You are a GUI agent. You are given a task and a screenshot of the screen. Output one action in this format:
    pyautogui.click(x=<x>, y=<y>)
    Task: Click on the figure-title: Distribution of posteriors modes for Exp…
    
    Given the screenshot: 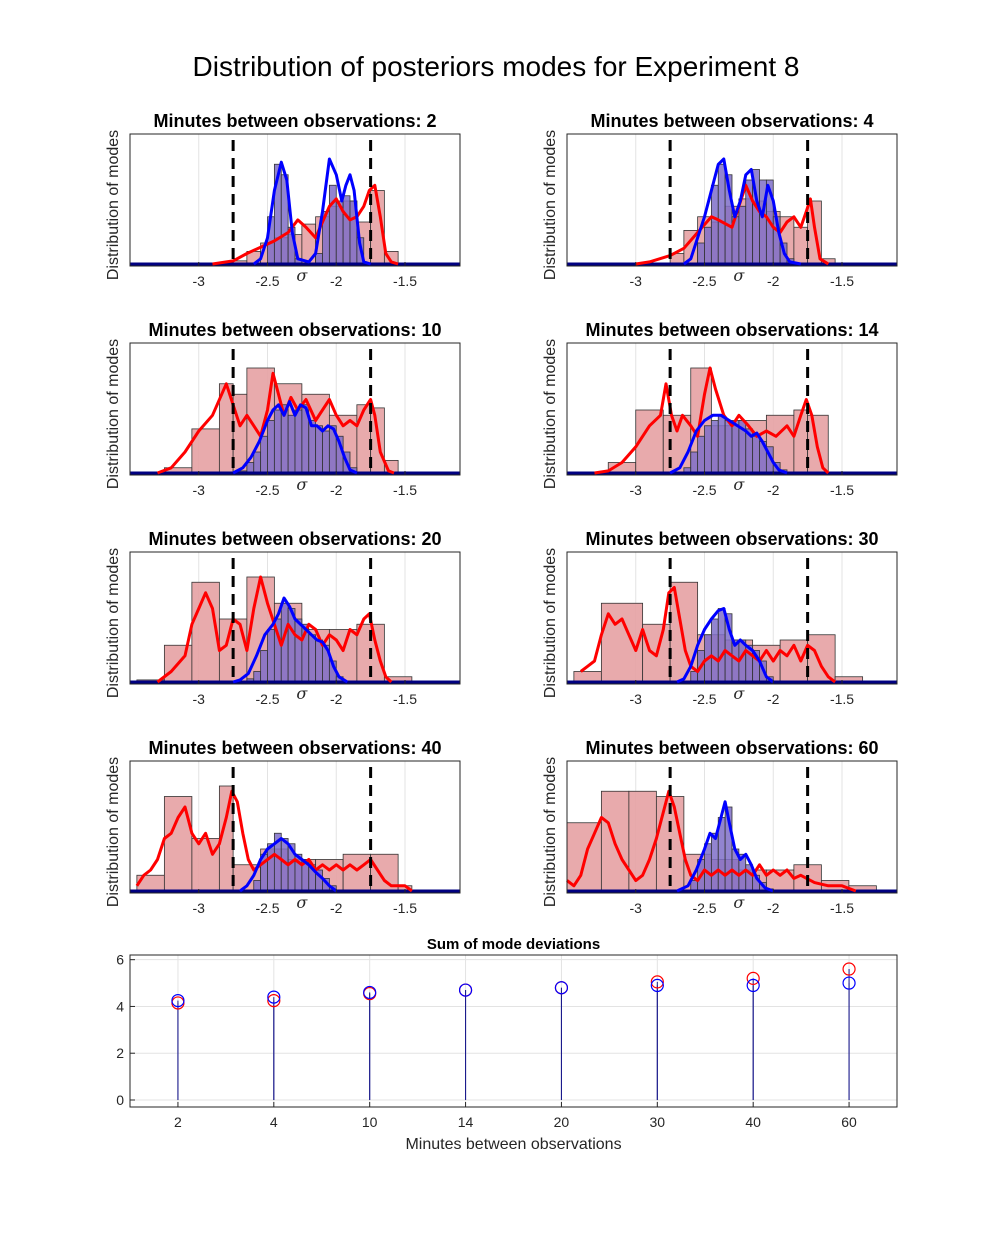 What is the action you would take?
    pyautogui.click(x=496, y=66)
    